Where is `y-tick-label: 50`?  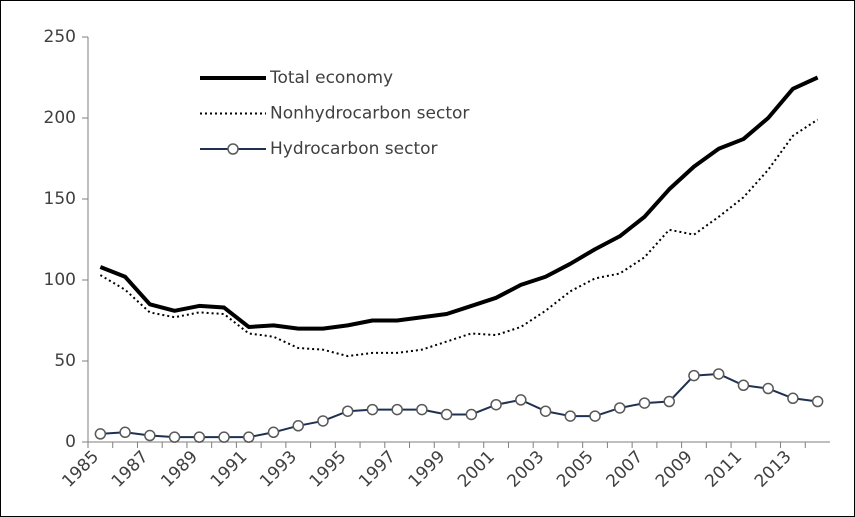
y-tick-label: 50 is located at coordinates (65, 361).